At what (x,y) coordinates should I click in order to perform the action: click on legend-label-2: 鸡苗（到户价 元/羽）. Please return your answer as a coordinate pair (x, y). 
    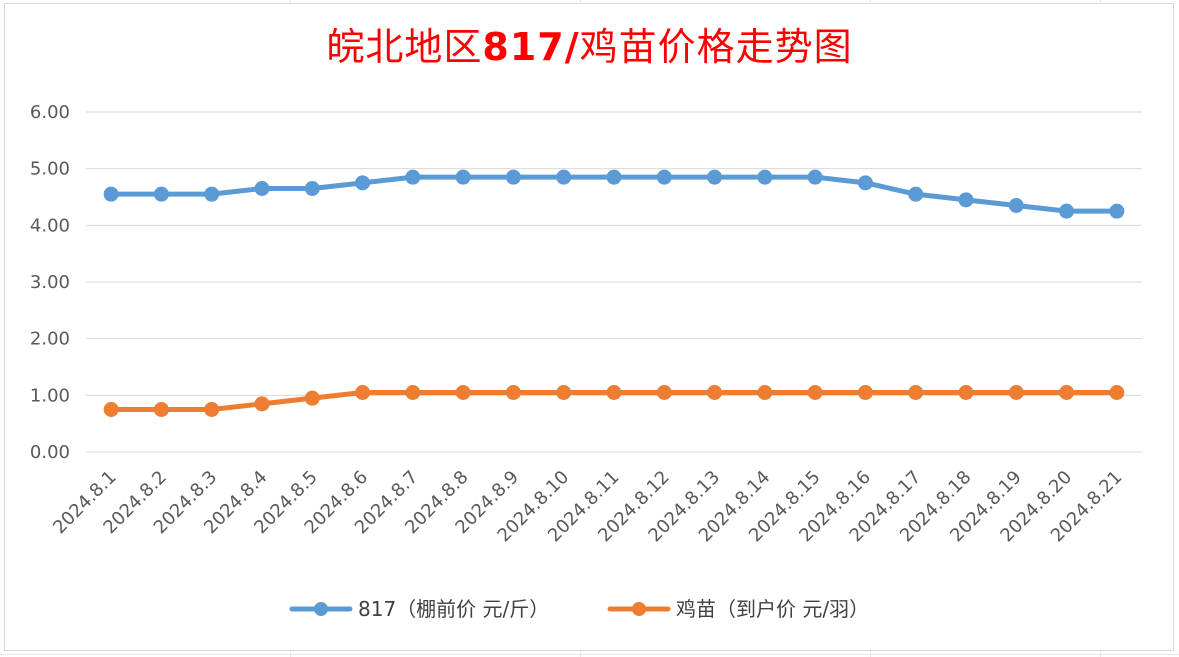
    Looking at the image, I should click on (772, 609).